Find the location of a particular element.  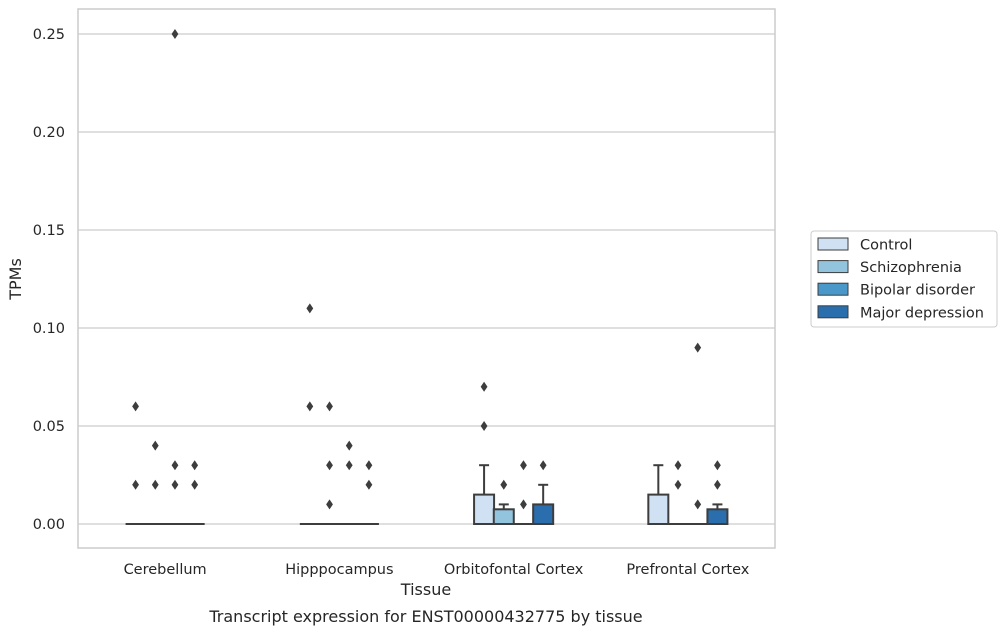

x-tick-label: Hipppocampus is located at coordinates (339, 570).